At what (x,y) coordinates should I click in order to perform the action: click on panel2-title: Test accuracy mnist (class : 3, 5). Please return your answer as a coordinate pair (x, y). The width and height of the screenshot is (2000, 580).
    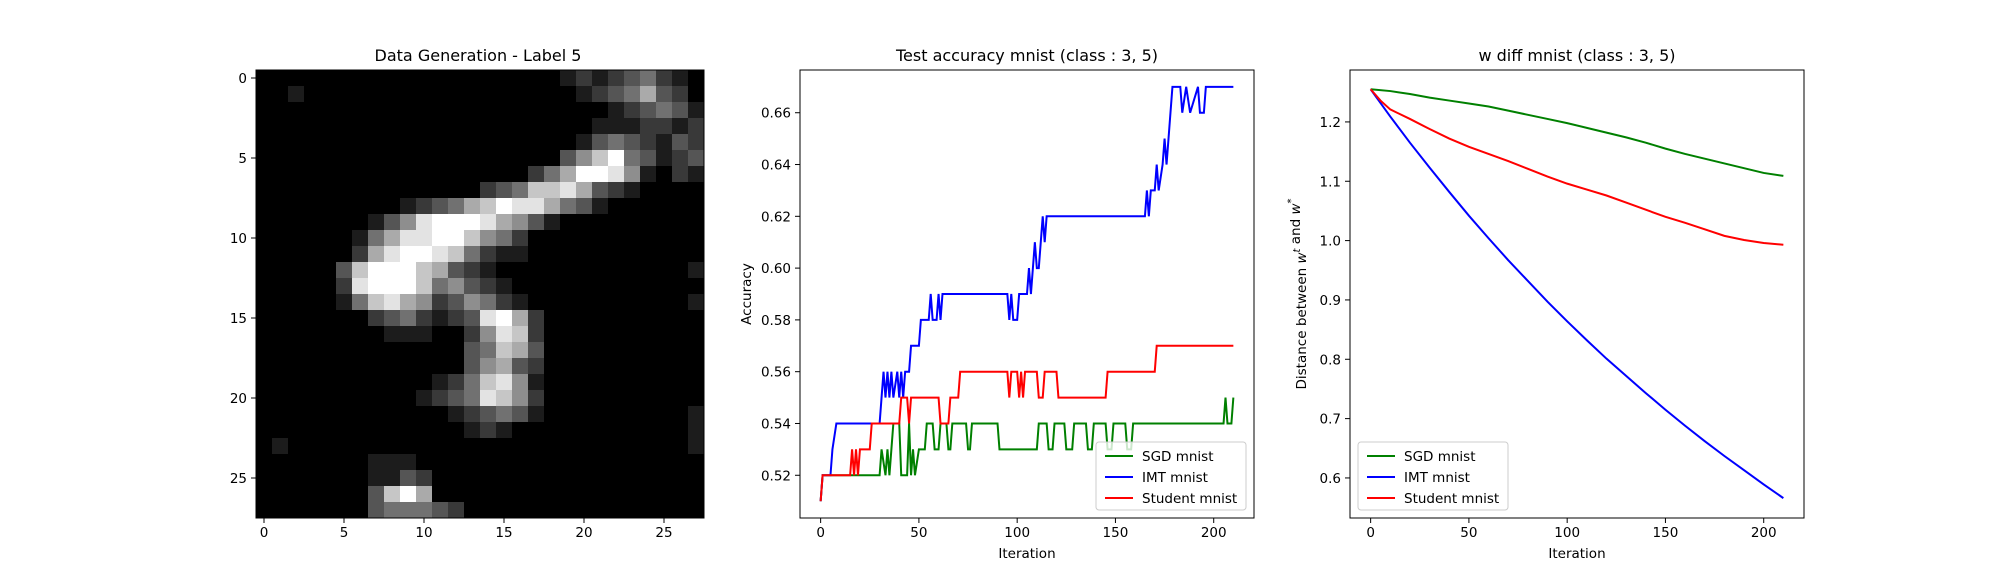
    Looking at the image, I should click on (1026, 55).